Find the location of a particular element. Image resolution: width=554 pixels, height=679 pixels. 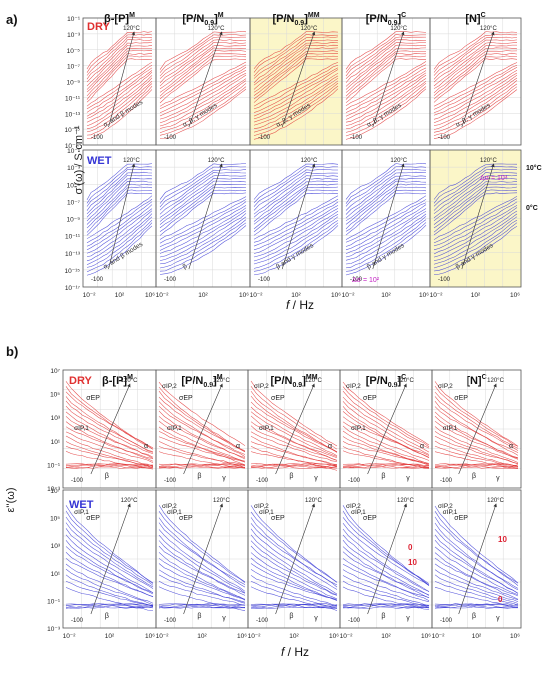

column-title: [P/N0.9]M is located at coordinates (201, 381).